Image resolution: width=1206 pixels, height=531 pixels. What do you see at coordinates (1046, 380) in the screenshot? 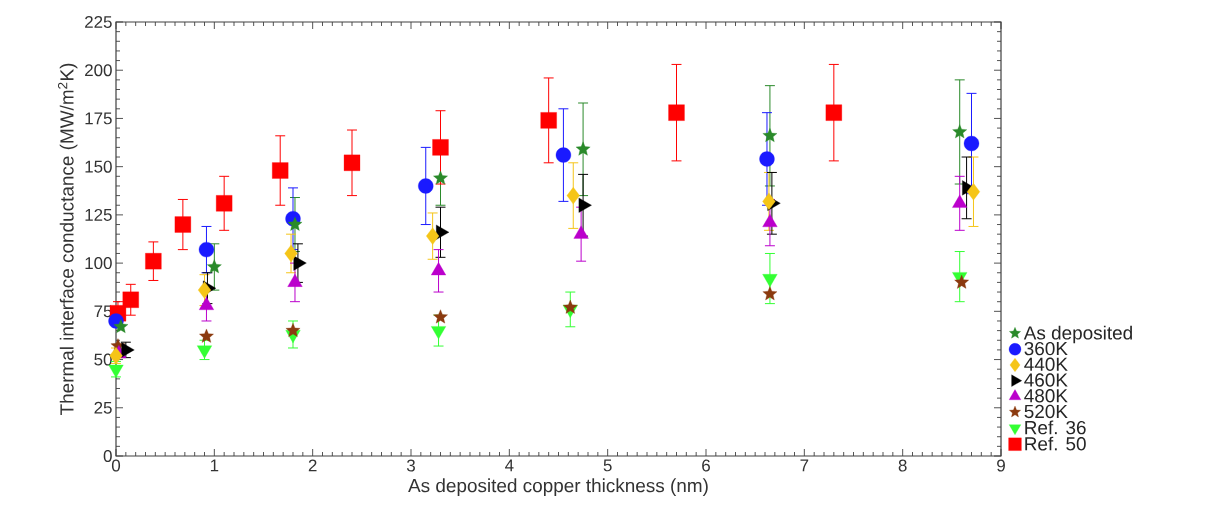
I see `legend-label: 460K` at bounding box center [1046, 380].